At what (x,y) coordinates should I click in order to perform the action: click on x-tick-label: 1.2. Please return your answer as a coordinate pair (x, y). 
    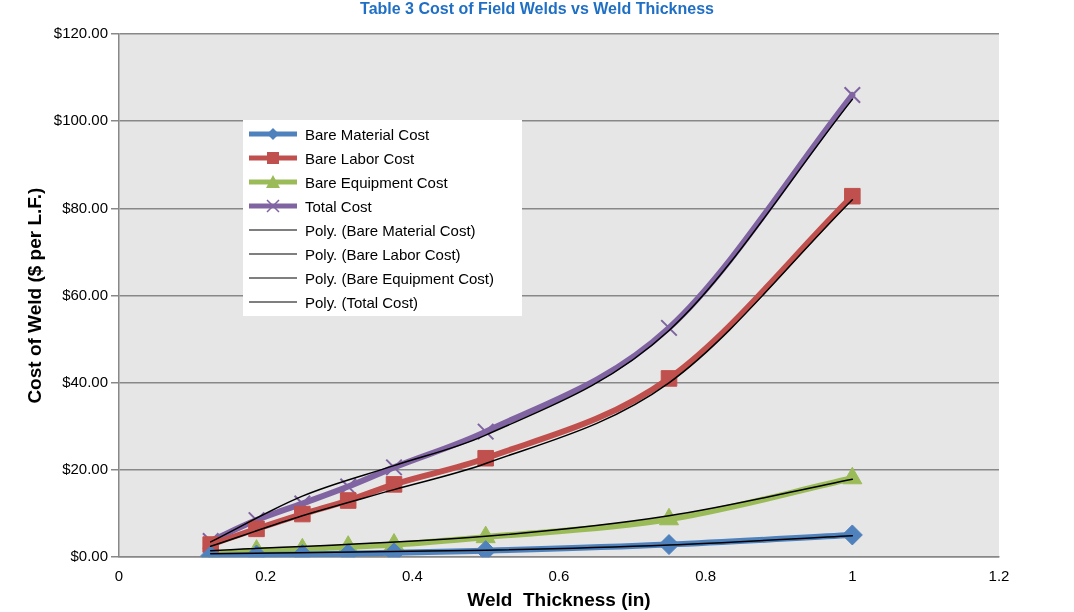
    Looking at the image, I should click on (999, 576).